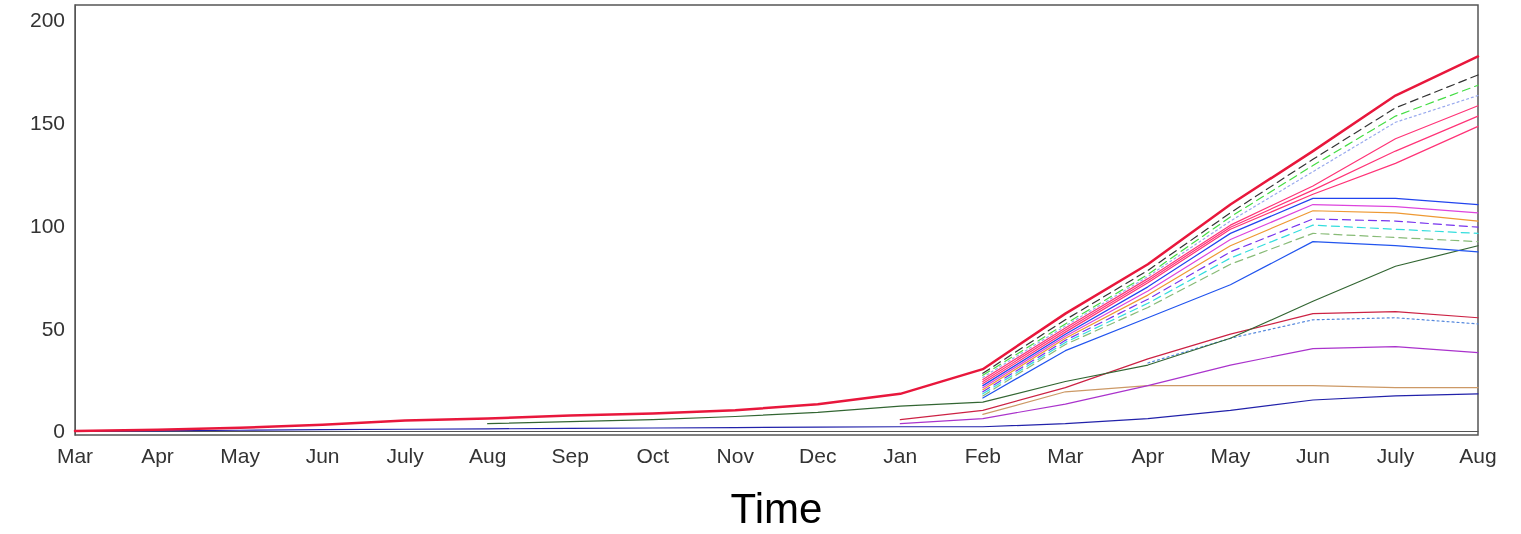 Image resolution: width=1521 pixels, height=534 pixels. I want to click on x-tick-label: Jan, so click(900, 455).